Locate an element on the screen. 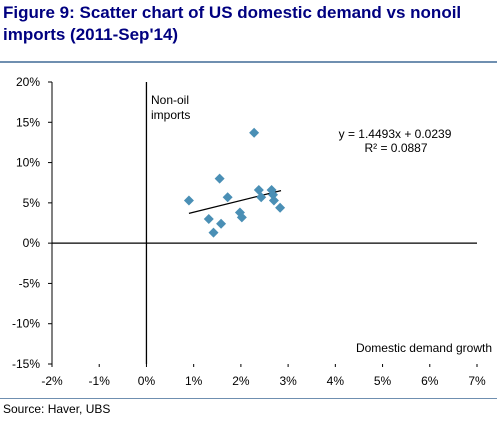 This screenshot has width=497, height=421. y-tick-label: -5% is located at coordinates (30, 283).